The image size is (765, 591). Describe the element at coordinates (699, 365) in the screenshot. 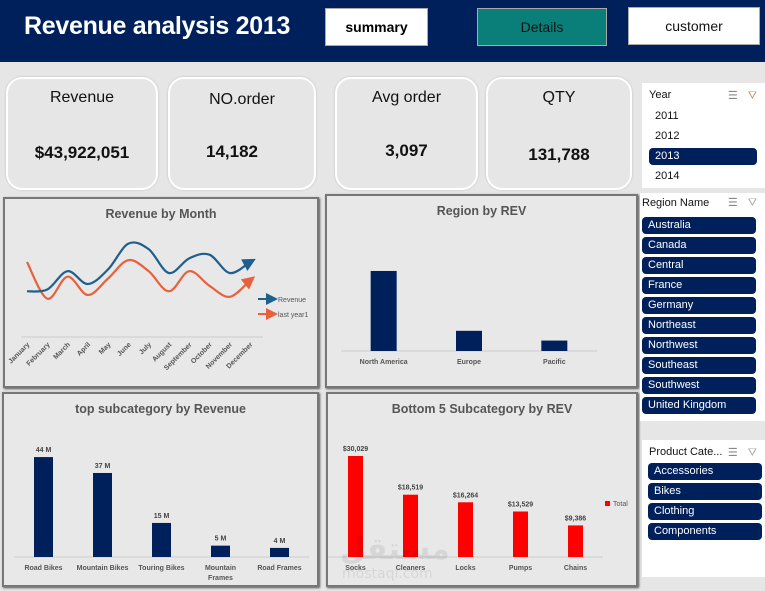

I see `slicer-item: Southeast` at that location.